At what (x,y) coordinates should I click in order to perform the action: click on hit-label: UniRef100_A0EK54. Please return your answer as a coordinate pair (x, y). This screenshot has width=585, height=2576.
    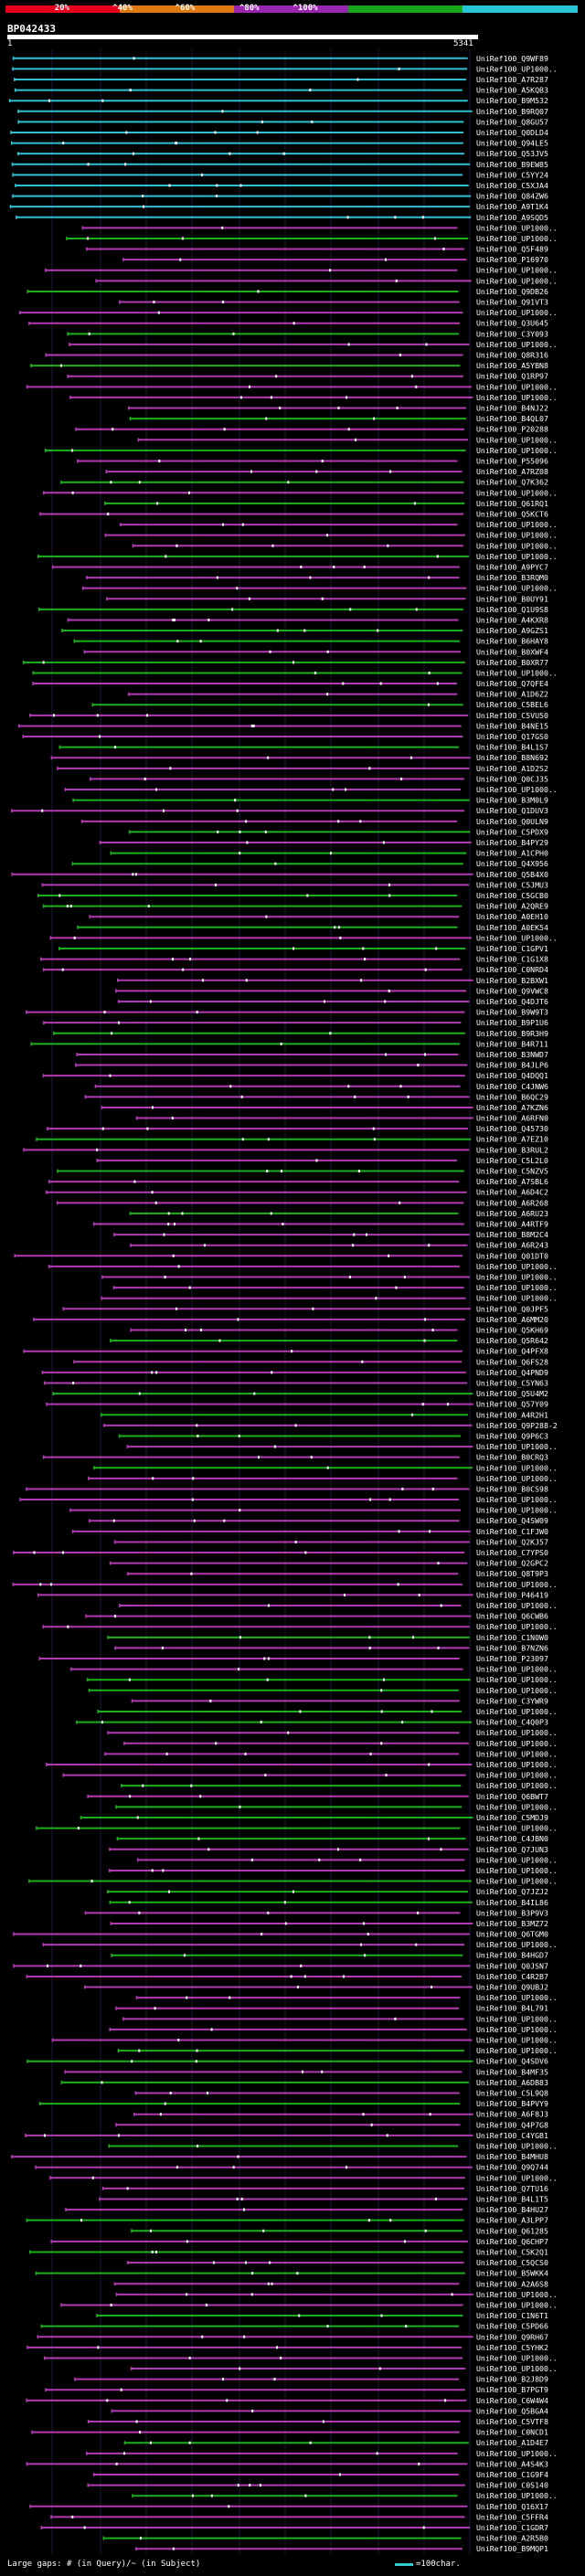
    Looking at the image, I should click on (512, 927).